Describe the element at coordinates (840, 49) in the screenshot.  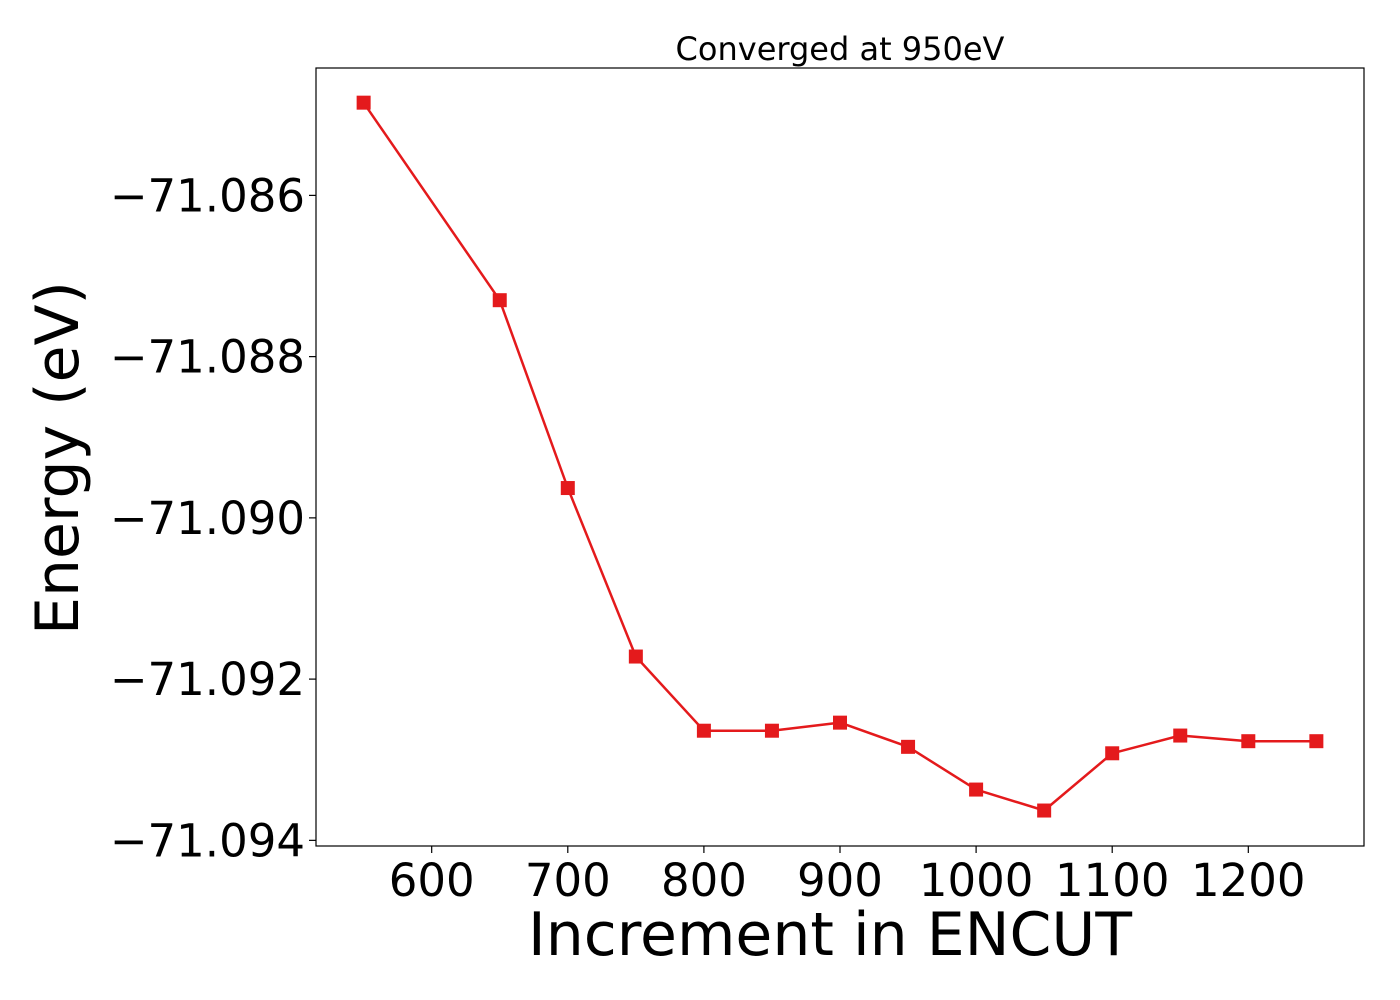
I see `chart-title: Converged at 950eV` at that location.